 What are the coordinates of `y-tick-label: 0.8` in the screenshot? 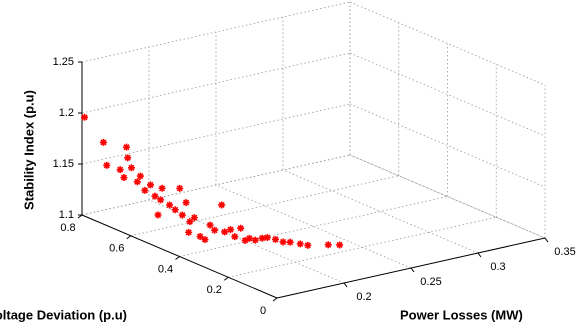 It's located at (67, 228).